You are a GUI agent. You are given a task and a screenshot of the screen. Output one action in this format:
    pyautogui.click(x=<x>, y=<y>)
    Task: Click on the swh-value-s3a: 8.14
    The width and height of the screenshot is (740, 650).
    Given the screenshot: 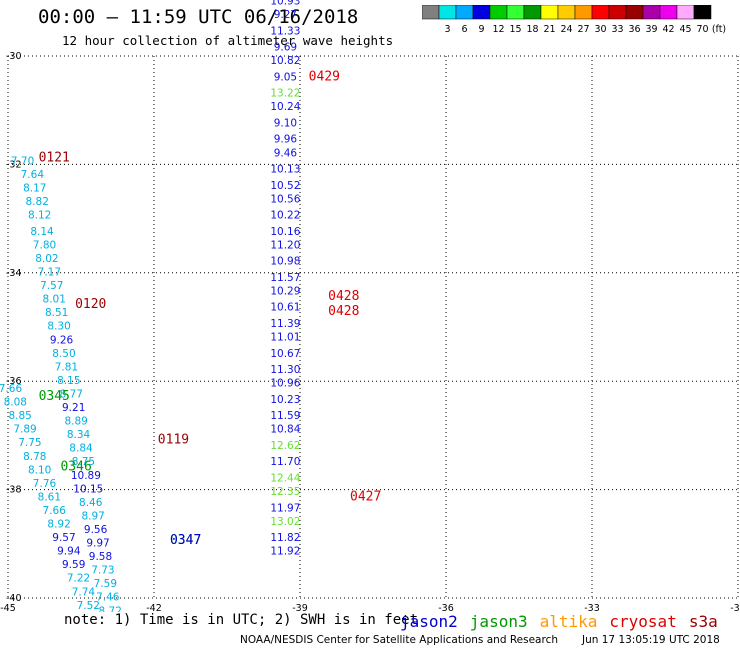 What is the action you would take?
    pyautogui.click(x=42, y=232)
    